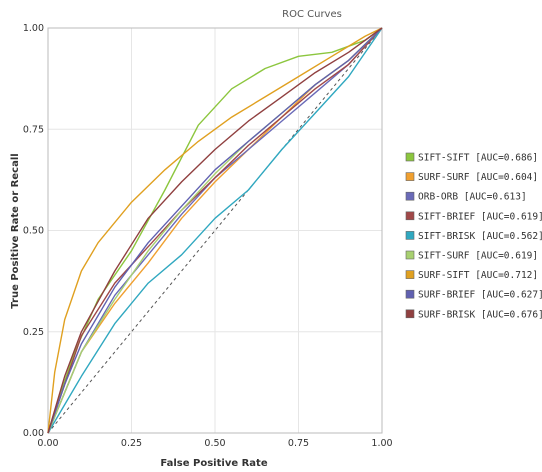  What do you see at coordinates (131, 443) in the screenshot?
I see `x-tick-label: 0.25` at bounding box center [131, 443].